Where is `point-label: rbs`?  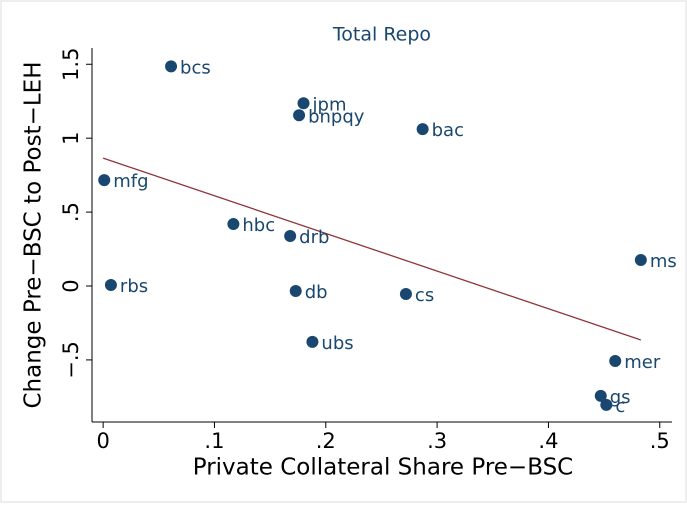
point-label: rbs is located at coordinates (134, 286).